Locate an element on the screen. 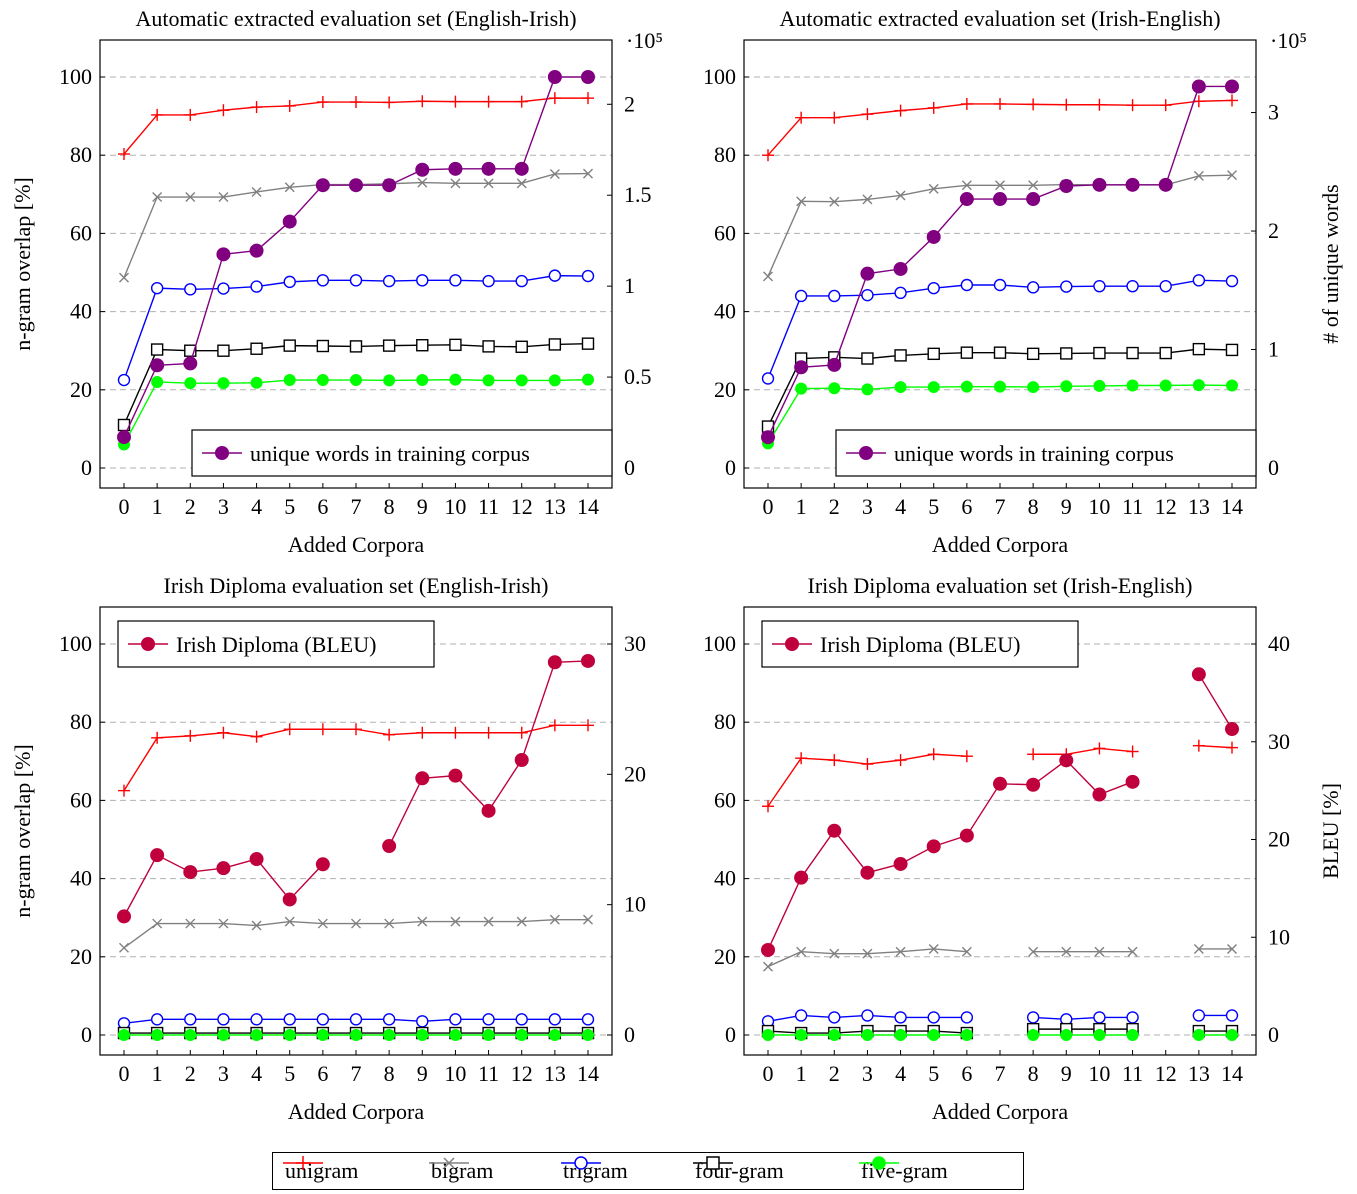 This screenshot has height=1194, width=1357. chart3-xtick-label-12: 12 is located at coordinates (1166, 1073).